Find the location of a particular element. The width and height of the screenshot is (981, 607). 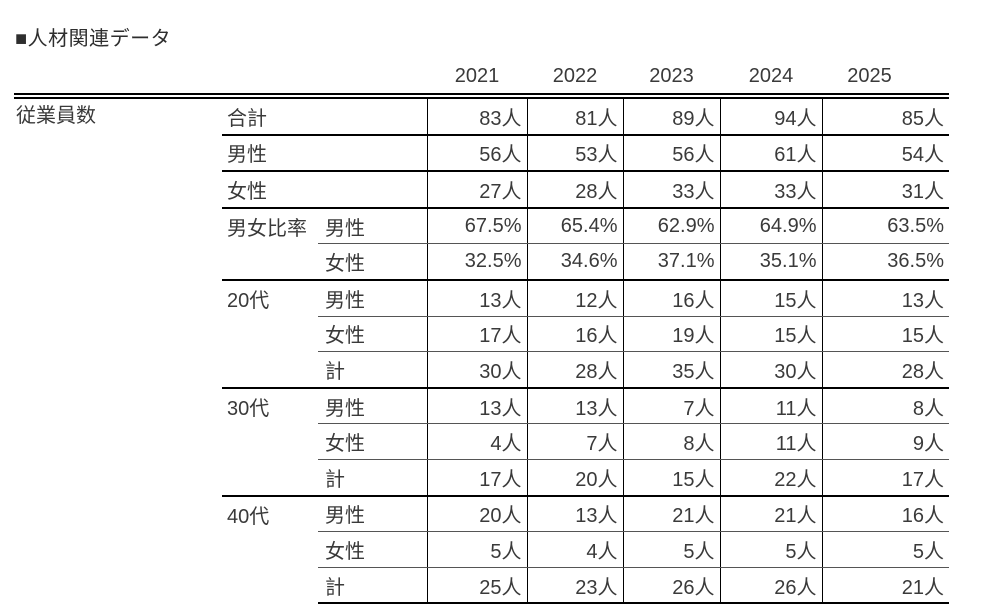

category-cell: 女性 is located at coordinates (270, 190).